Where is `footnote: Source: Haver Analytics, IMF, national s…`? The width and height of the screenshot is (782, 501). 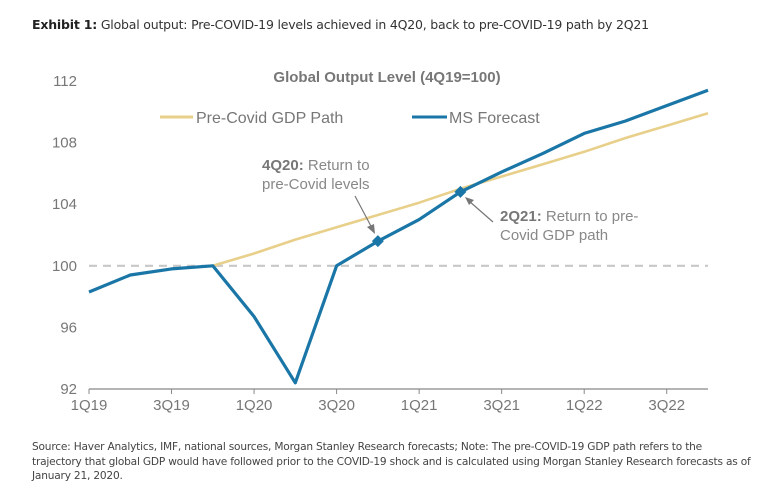
footnote: Source: Haver Analytics, IMF, national s… is located at coordinates (391, 461).